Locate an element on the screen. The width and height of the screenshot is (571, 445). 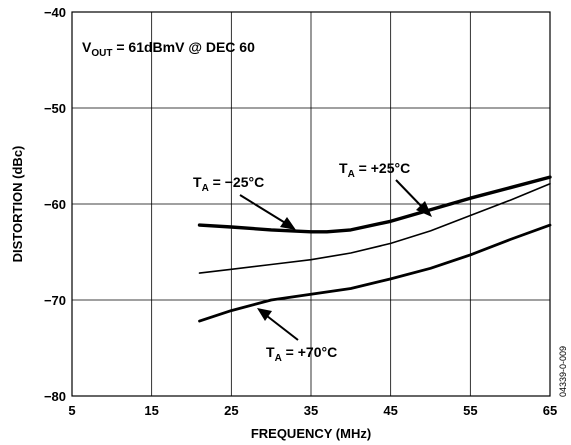
condition-label: VOUT = 61dBmV @ DEC 60 is located at coordinates (168, 49).